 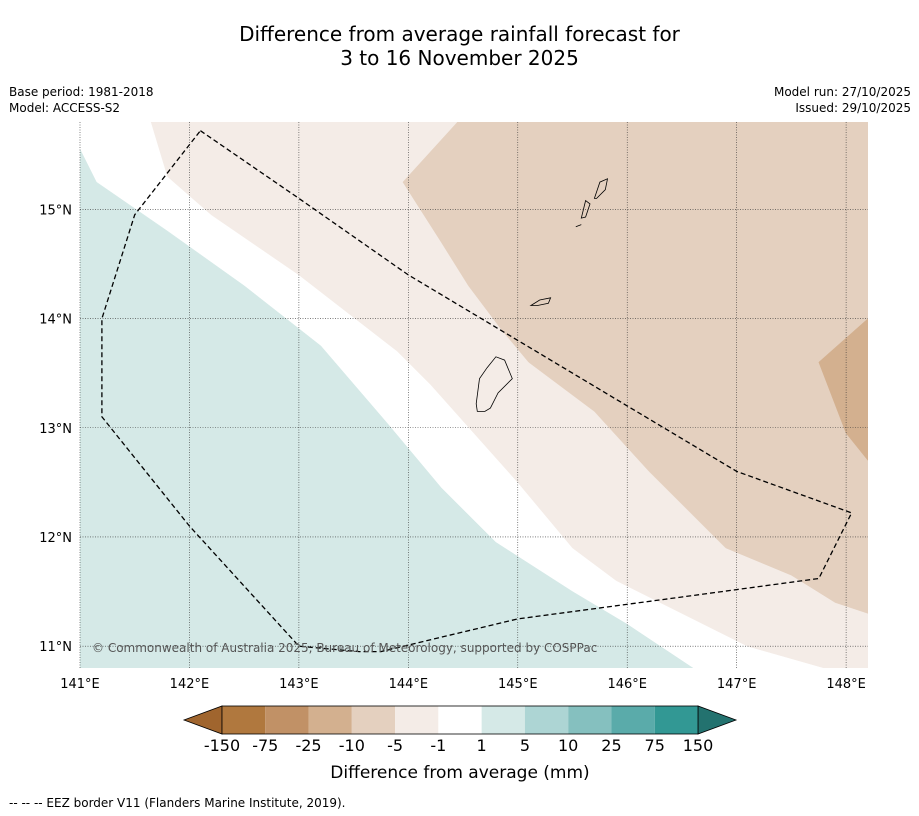 I want to click on island-tinian, so click(x=585, y=209).